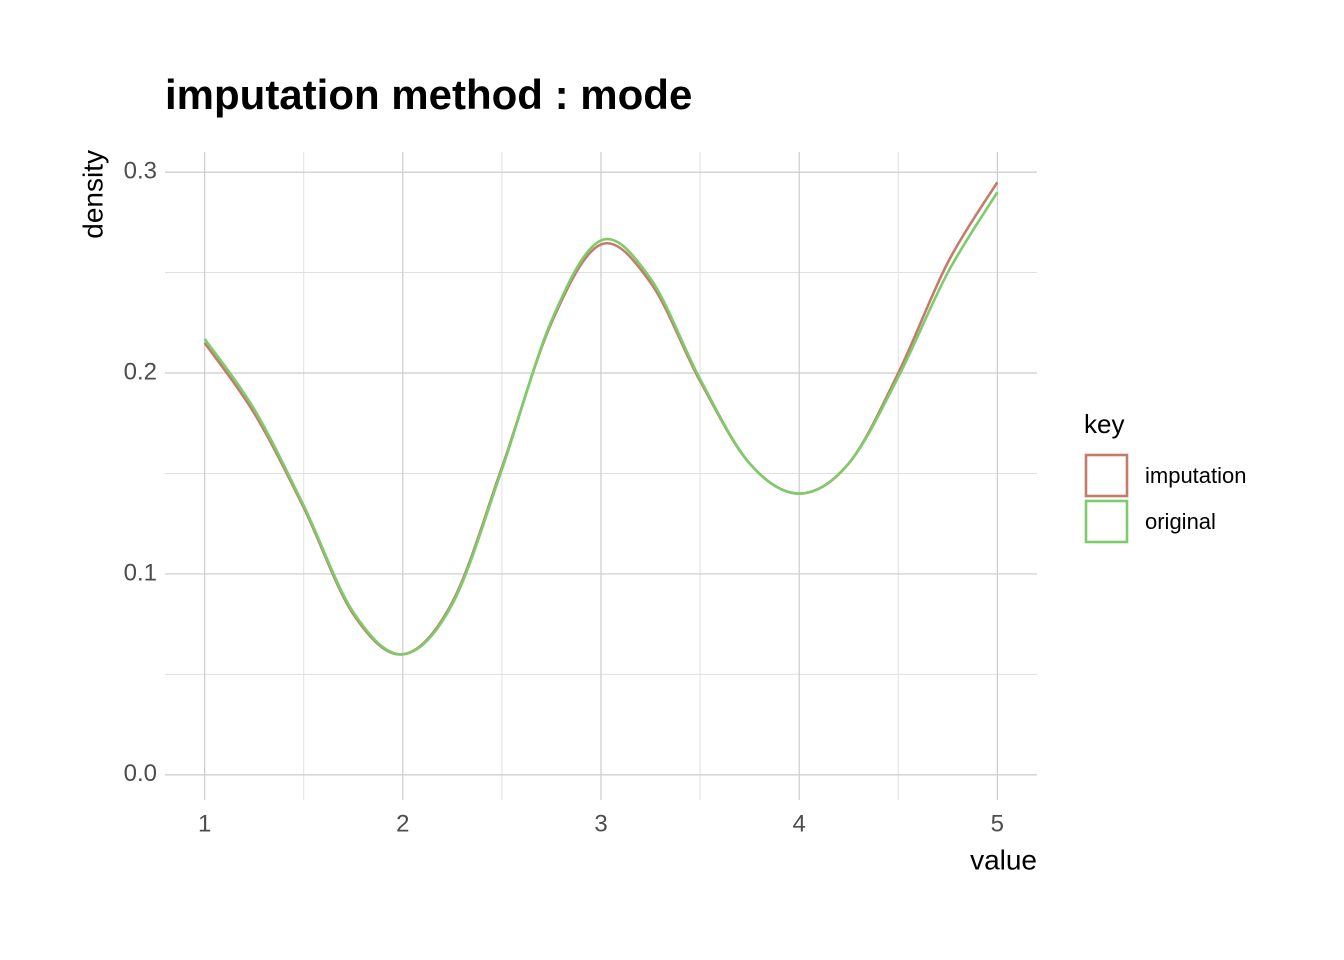 The image size is (1344, 960). Describe the element at coordinates (799, 823) in the screenshot. I see `x-tick-label: 4` at that location.